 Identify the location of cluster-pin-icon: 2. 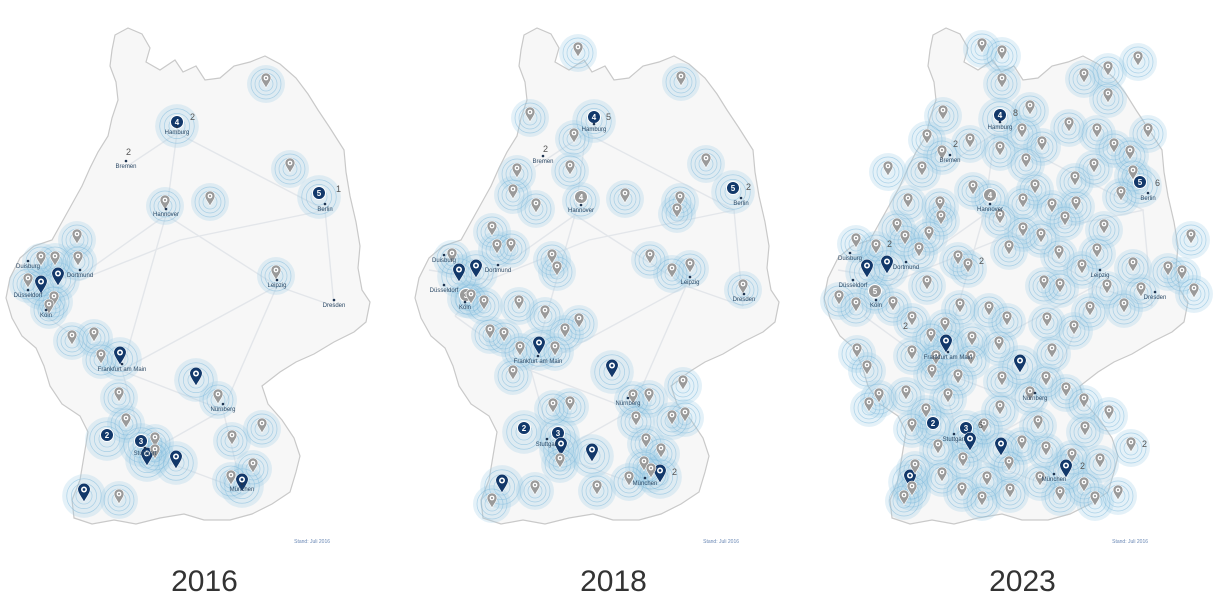
(933, 423).